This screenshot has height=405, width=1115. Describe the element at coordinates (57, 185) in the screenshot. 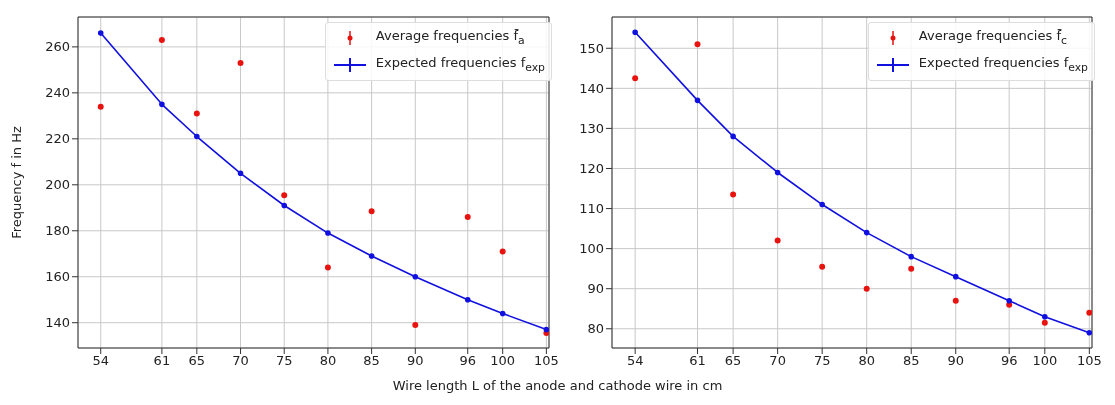

I see `y-tick-label: 200` at that location.